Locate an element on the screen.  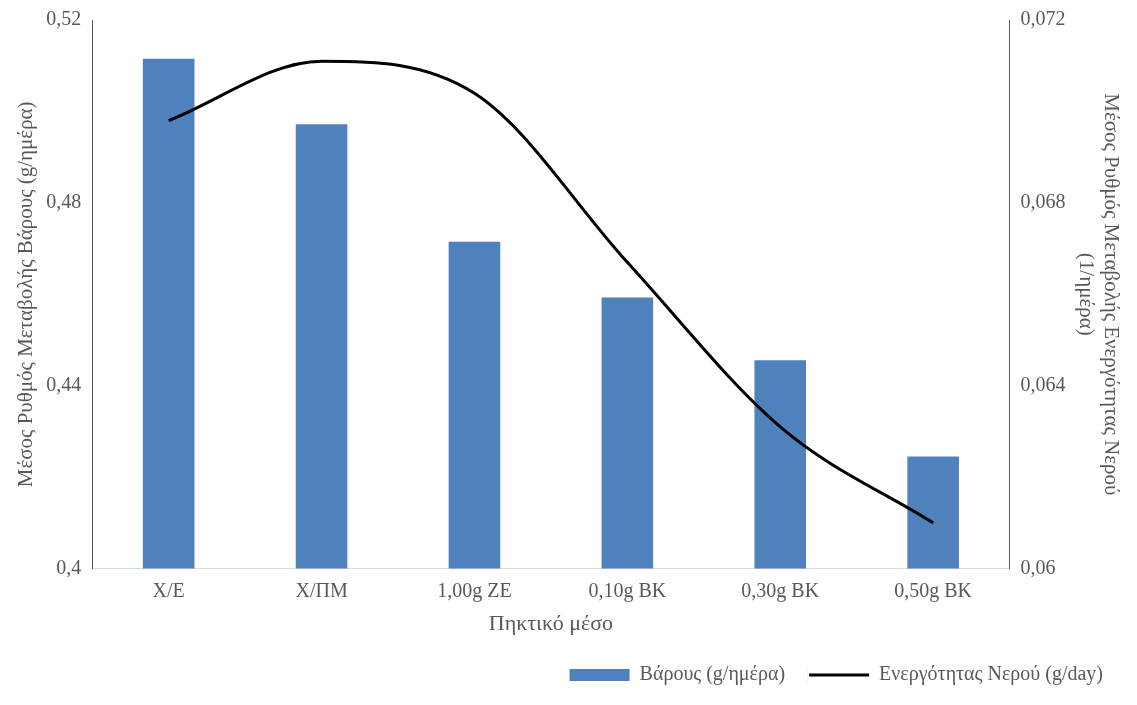
legend-label: Ενεργότητας Νερού (g/day) is located at coordinates (991, 674).